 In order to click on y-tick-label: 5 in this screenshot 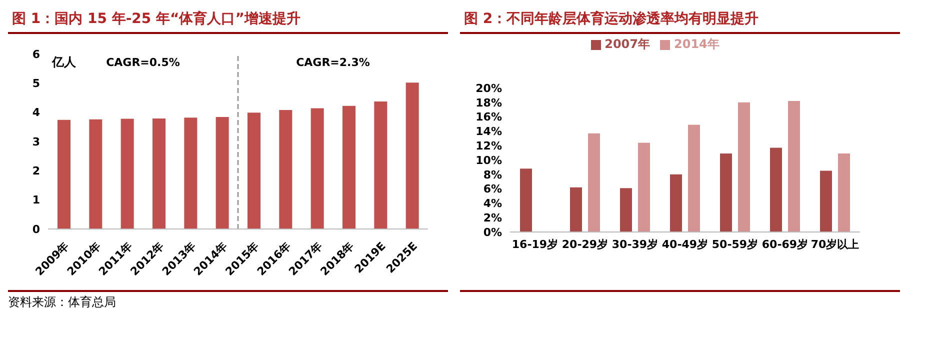, I will do `click(36, 83)`.